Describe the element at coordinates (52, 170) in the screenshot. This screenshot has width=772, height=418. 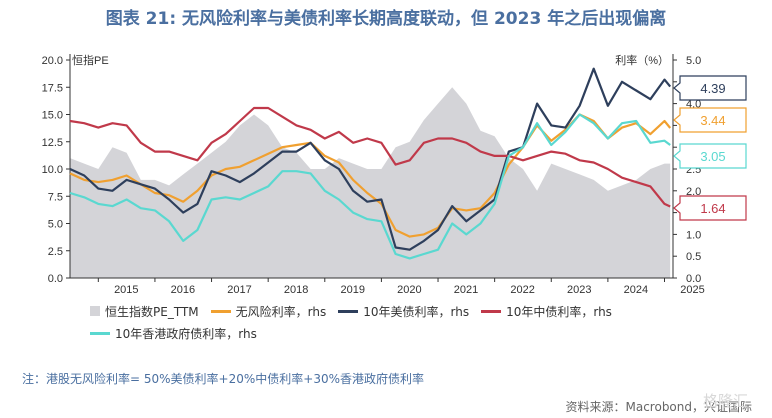
I see `left-axis-tick-label: 10.0` at that location.